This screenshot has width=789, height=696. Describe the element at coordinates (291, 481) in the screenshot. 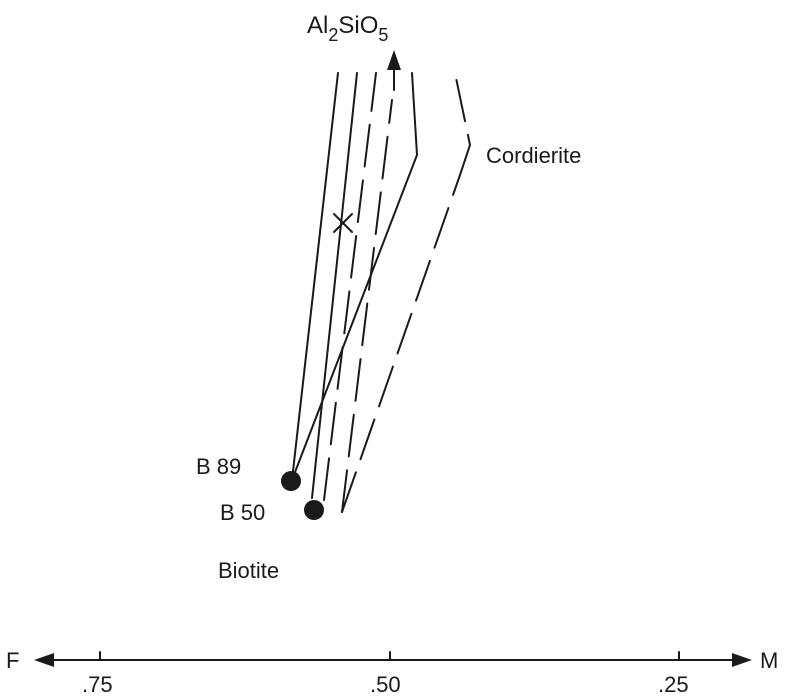

I see `sample-point-b89` at that location.